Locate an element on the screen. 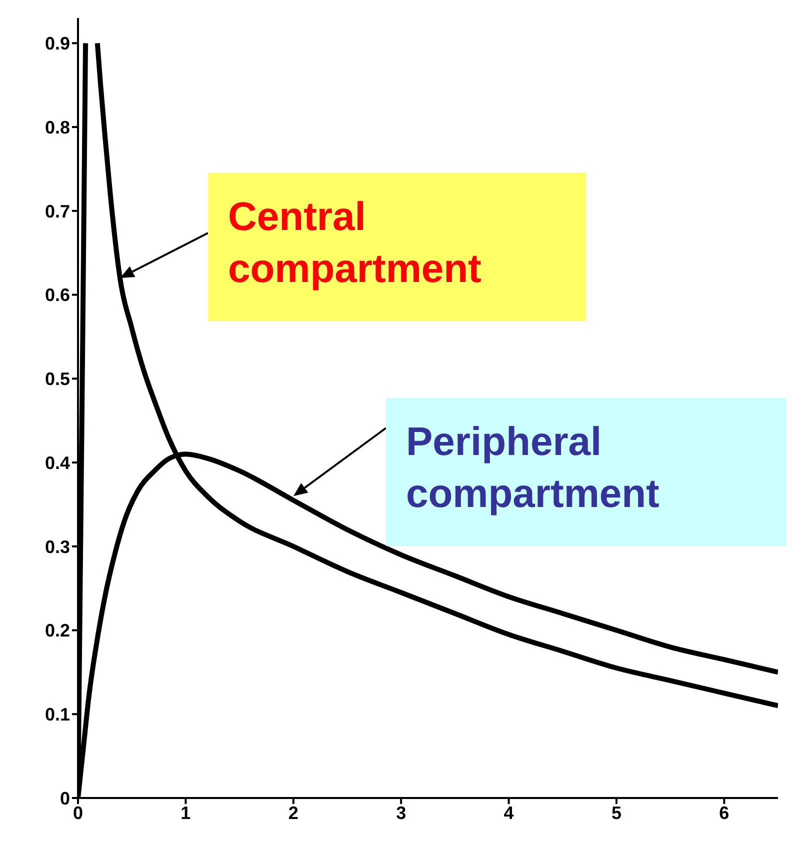  y-tick-label: 0.1 is located at coordinates (57, 714).